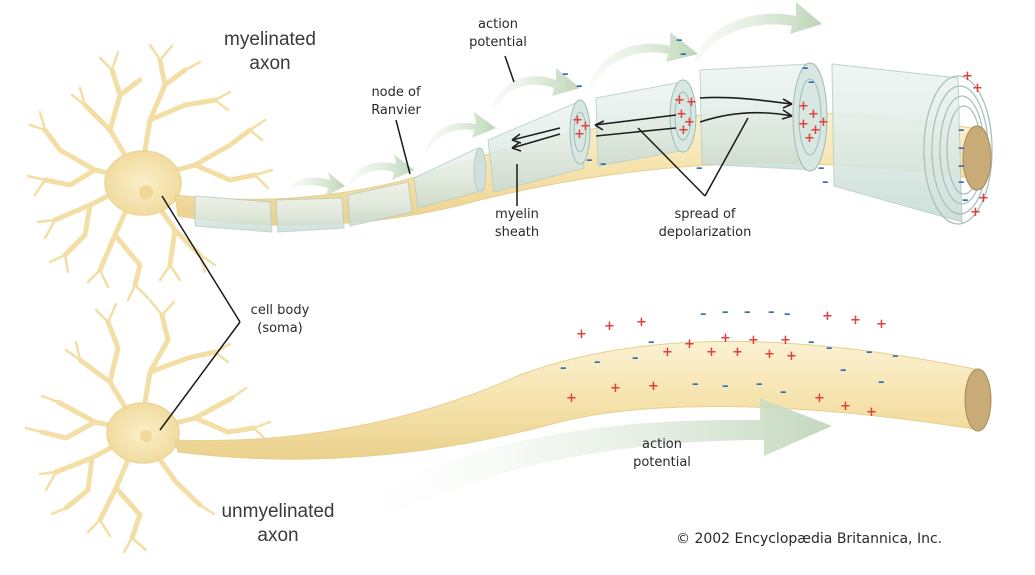 This screenshot has height=575, width=1035. I want to click on bottom-neuron, so click(148, 426).